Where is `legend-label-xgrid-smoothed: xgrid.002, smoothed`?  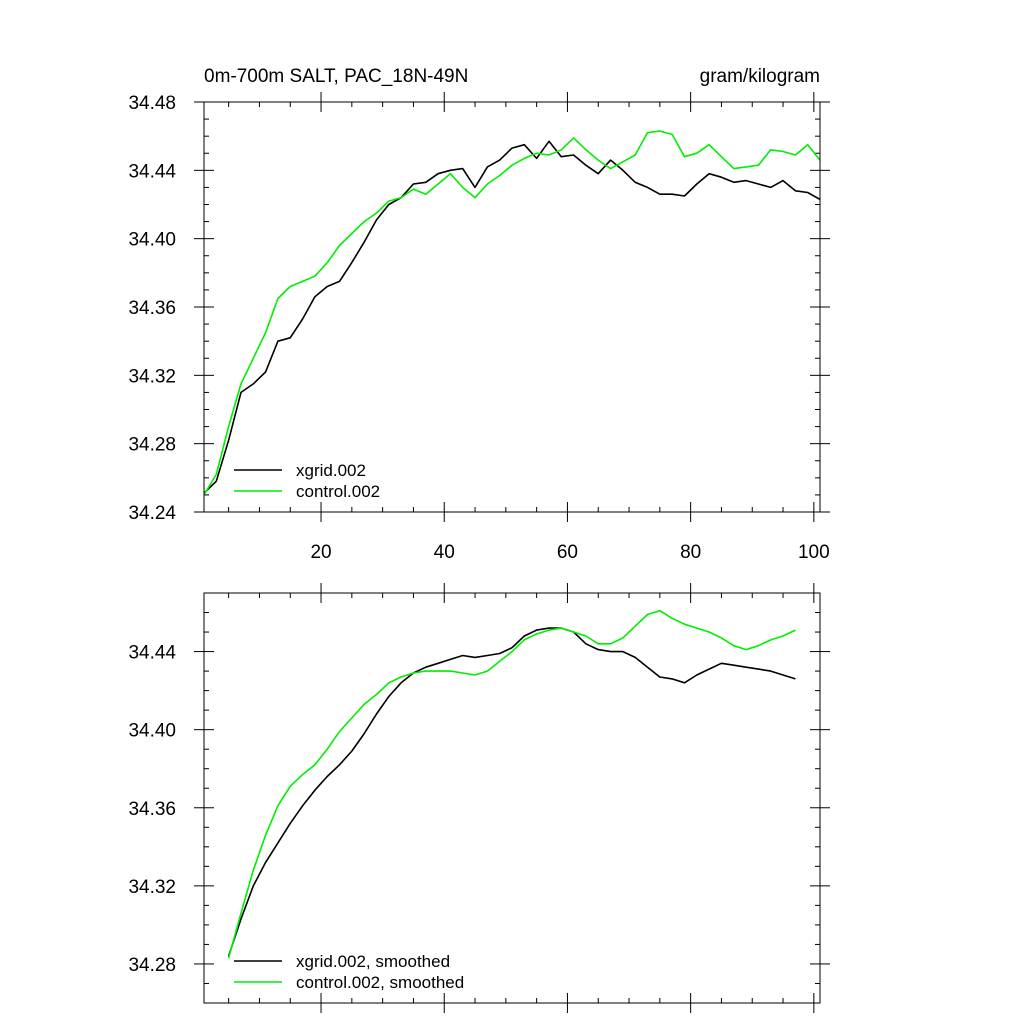
legend-label-xgrid-smoothed: xgrid.002, smoothed is located at coordinates (373, 961).